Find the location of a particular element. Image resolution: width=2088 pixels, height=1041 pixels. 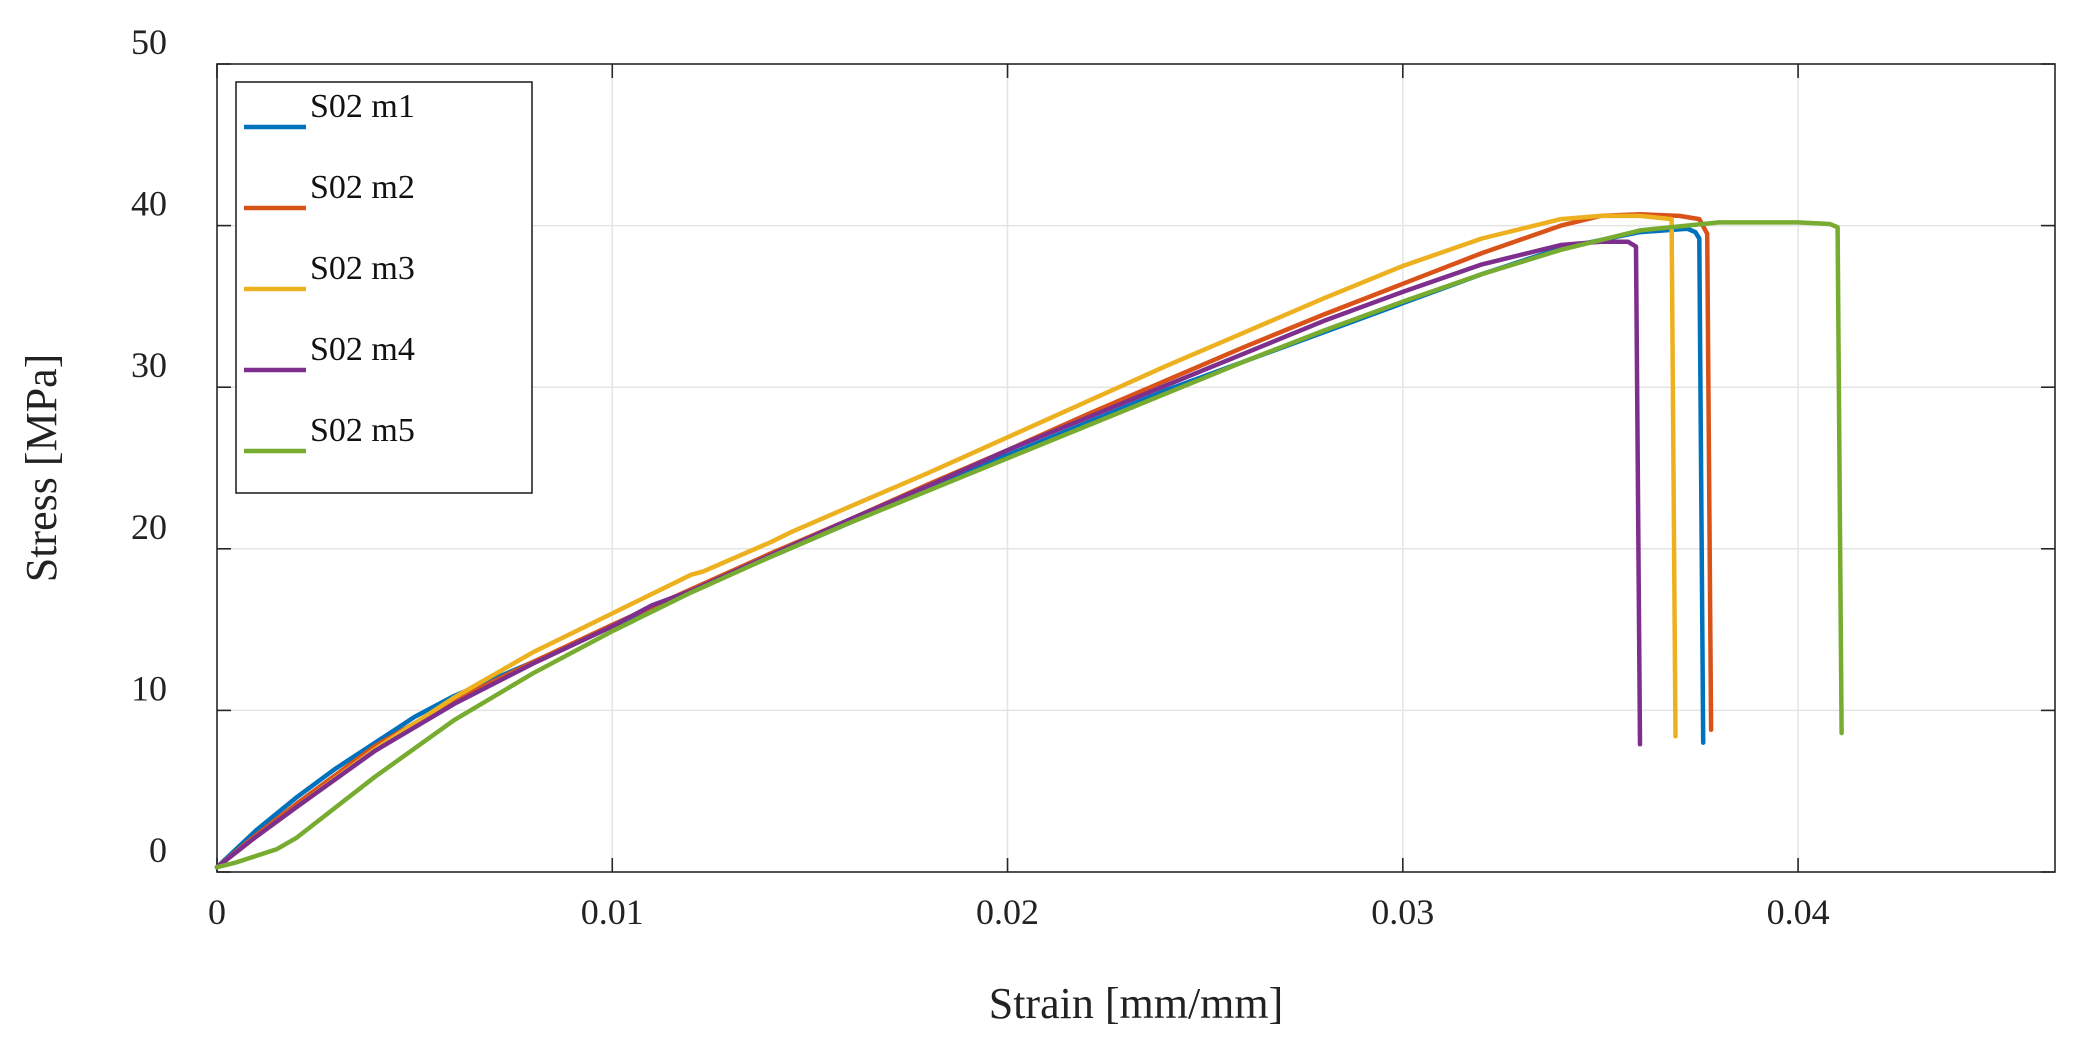

y-axis-label: Stress [MPa] is located at coordinates (41, 468).